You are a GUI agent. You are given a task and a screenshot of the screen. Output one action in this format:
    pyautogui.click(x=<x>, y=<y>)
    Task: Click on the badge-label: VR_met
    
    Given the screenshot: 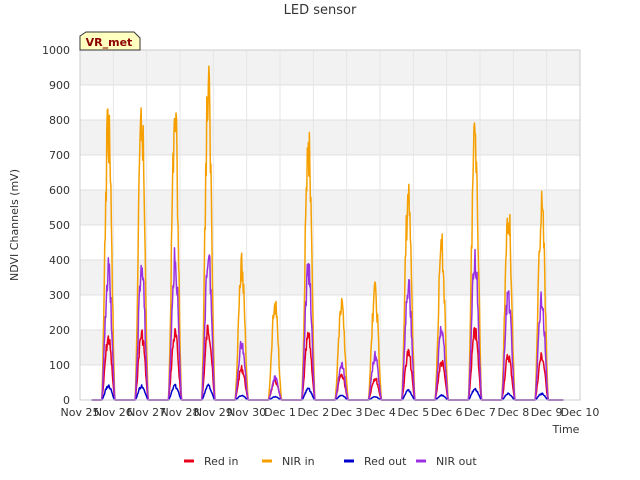 What is the action you would take?
    pyautogui.click(x=109, y=42)
    